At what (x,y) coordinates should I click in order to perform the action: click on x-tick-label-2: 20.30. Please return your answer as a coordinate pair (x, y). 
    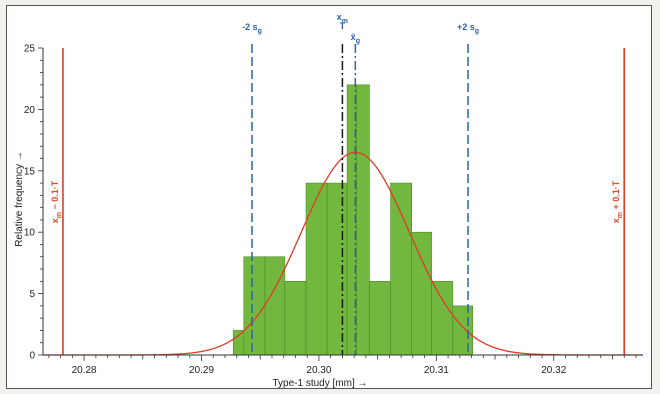
    Looking at the image, I should click on (318, 370).